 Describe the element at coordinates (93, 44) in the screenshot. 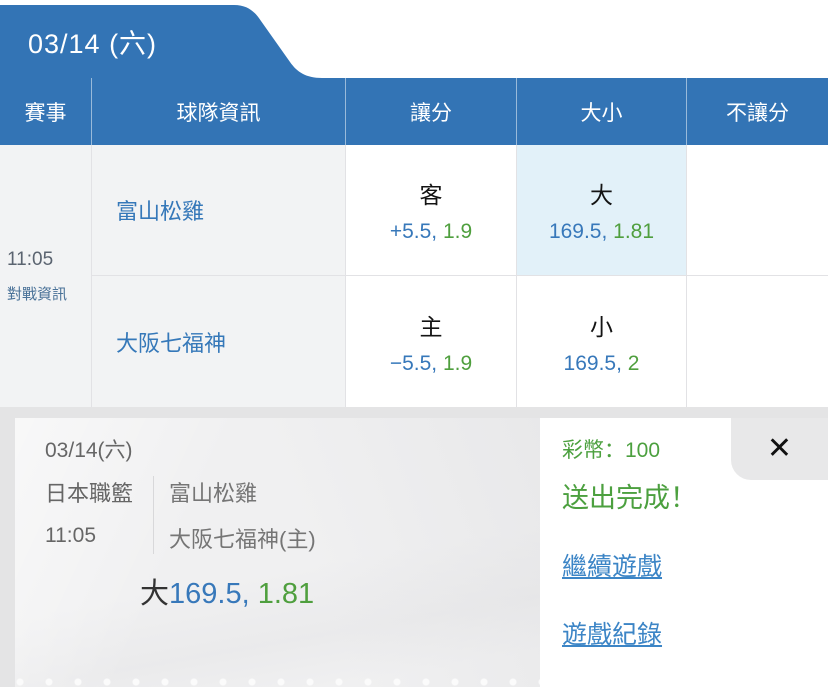

I see `date-tab: 03/14 (六)` at that location.